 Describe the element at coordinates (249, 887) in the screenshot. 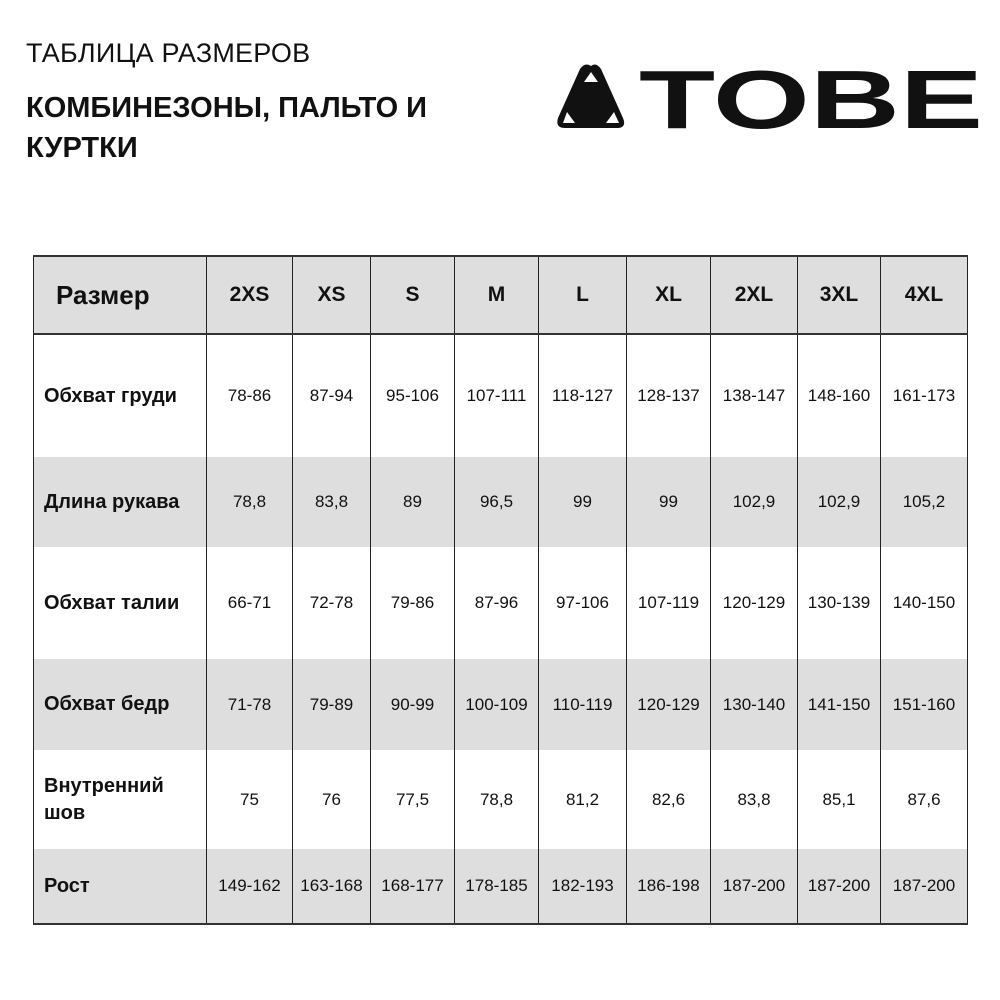

I see `table-cell: 149-162` at that location.